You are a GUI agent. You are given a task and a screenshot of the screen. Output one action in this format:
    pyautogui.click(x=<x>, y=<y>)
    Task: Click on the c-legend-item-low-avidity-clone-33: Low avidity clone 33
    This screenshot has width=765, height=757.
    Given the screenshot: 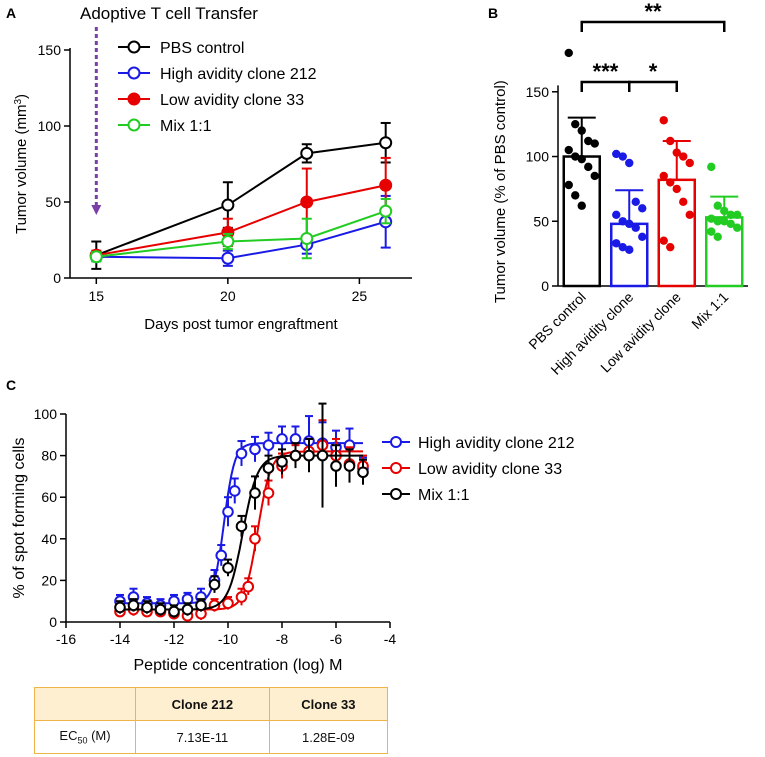 What is the action you would take?
    pyautogui.click(x=472, y=469)
    